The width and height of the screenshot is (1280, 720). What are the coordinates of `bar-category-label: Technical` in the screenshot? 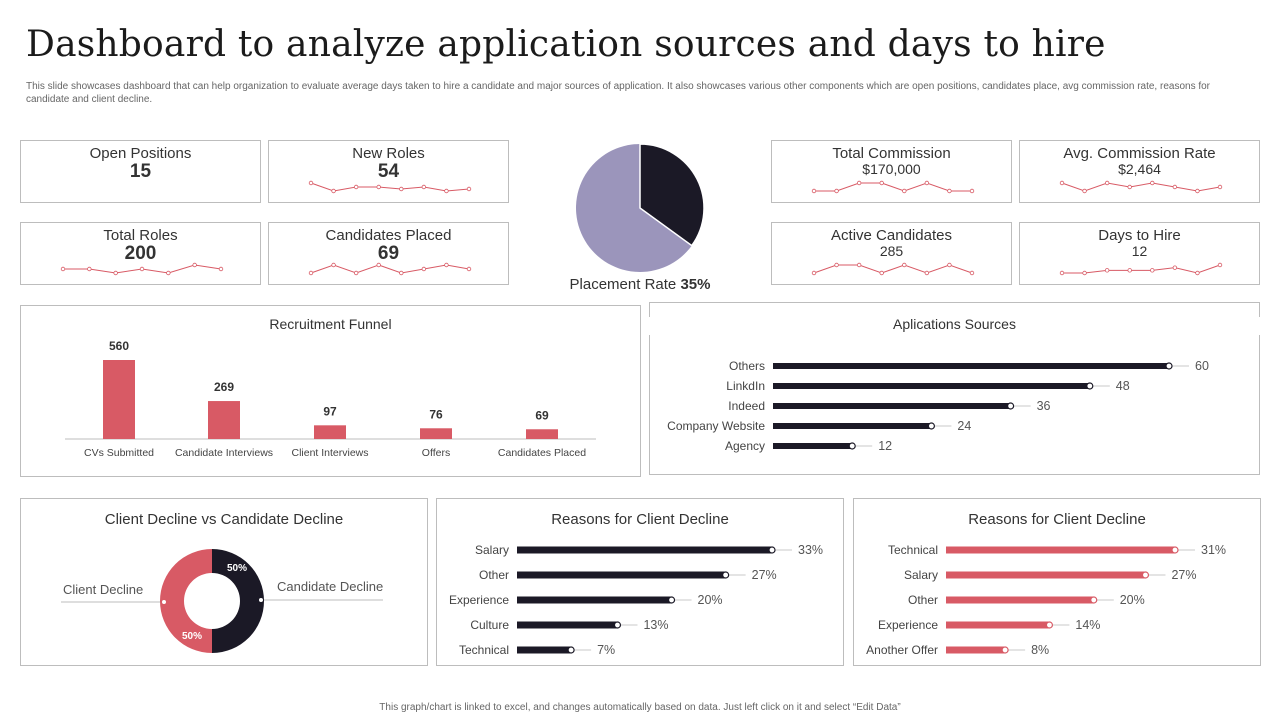 It's located at (484, 650).